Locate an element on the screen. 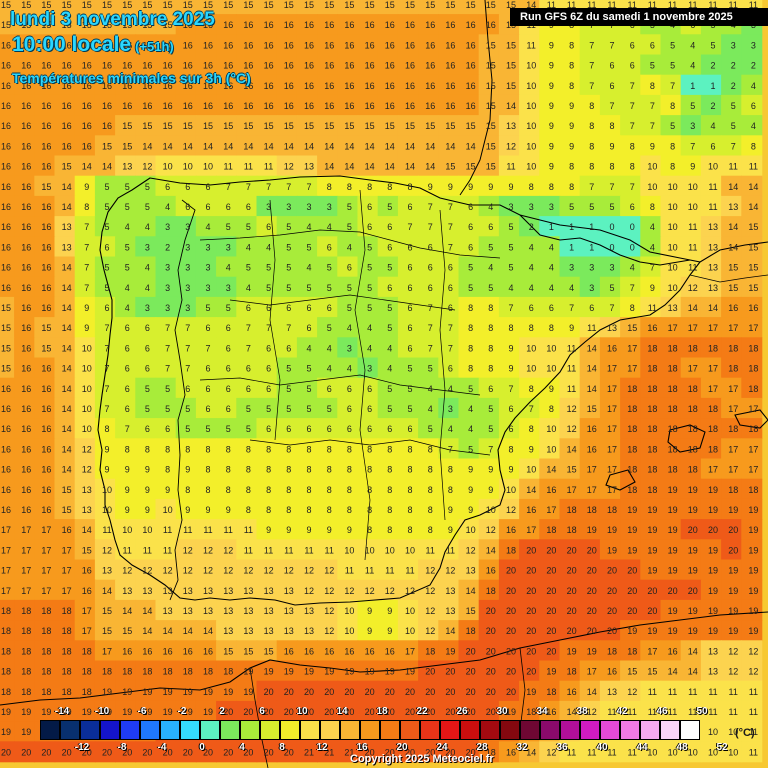 This screenshot has width=768, height=768. temperature-value: 9 is located at coordinates (470, 490).